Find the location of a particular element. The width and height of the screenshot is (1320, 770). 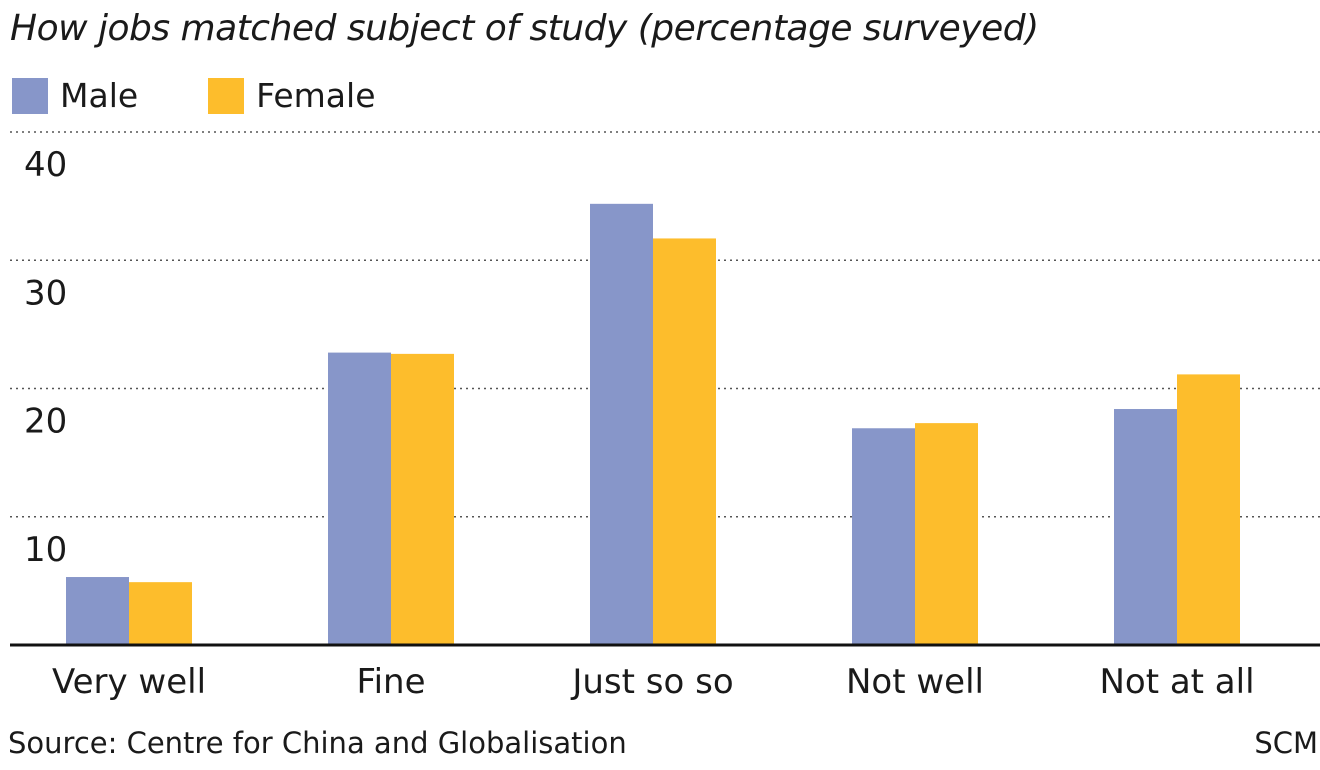

legend-label-female: Female is located at coordinates (316, 95).